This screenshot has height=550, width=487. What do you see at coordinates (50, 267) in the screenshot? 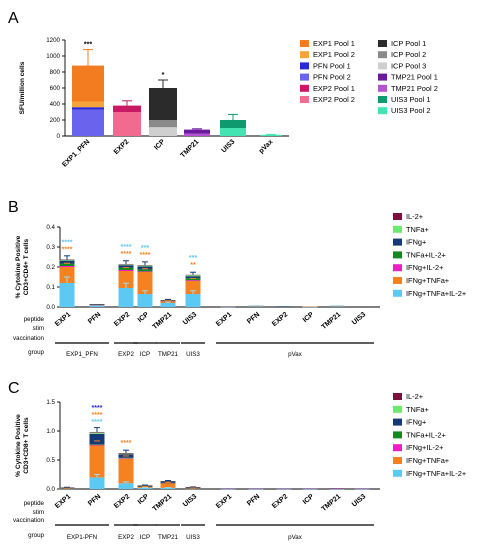
I see `y-tick-label: 0.2` at bounding box center [50, 267].